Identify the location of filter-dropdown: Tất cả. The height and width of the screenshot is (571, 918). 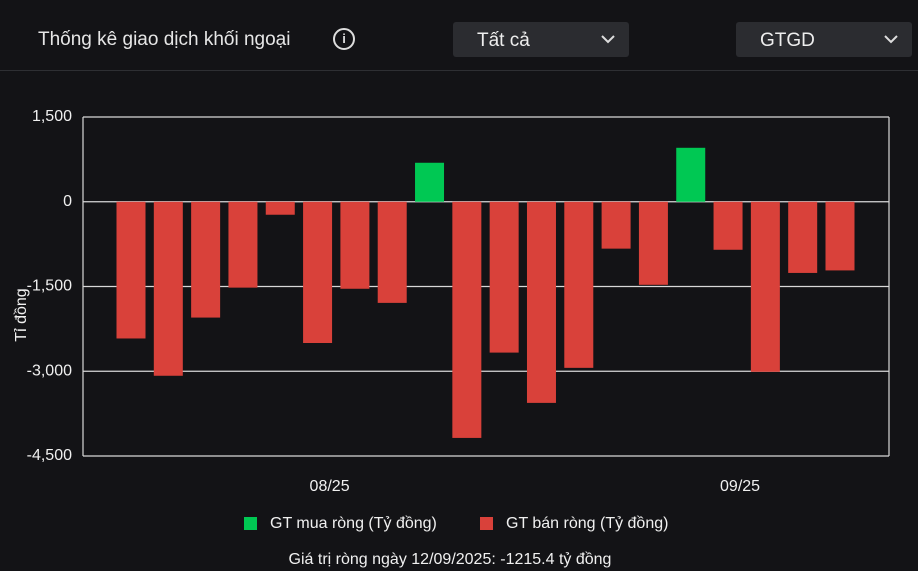
(541, 39).